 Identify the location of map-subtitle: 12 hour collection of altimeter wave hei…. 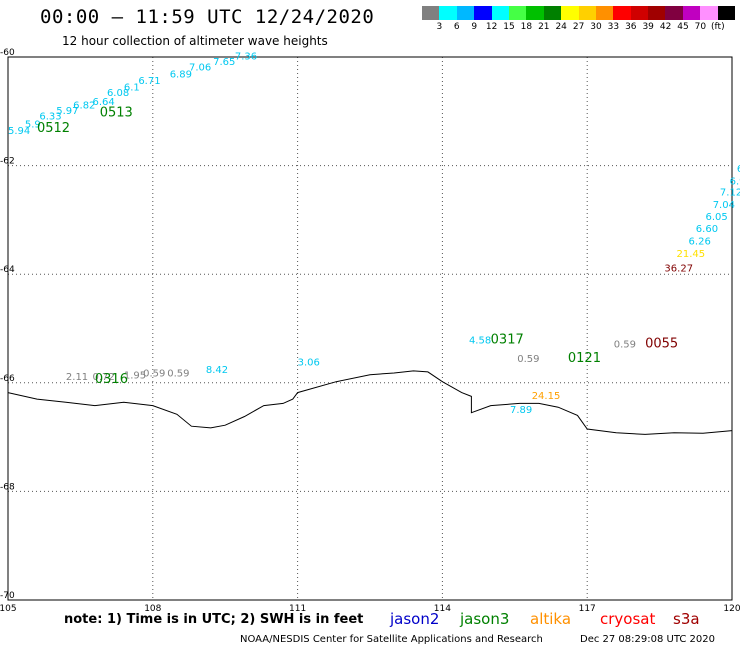
(195, 41).